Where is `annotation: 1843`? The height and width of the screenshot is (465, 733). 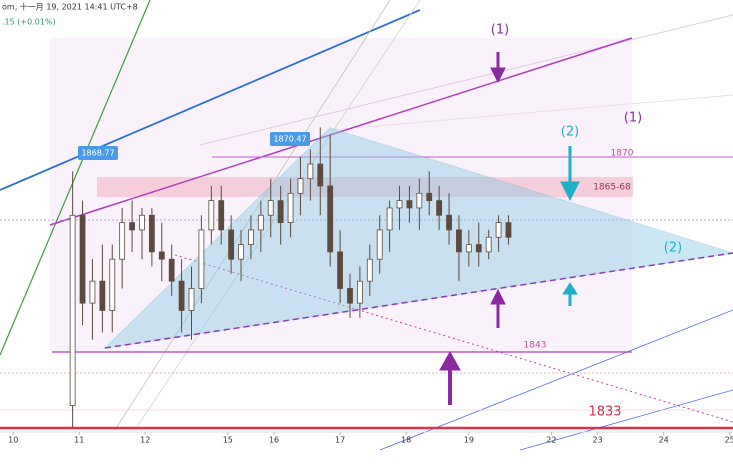 annotation: 1843 is located at coordinates (535, 346).